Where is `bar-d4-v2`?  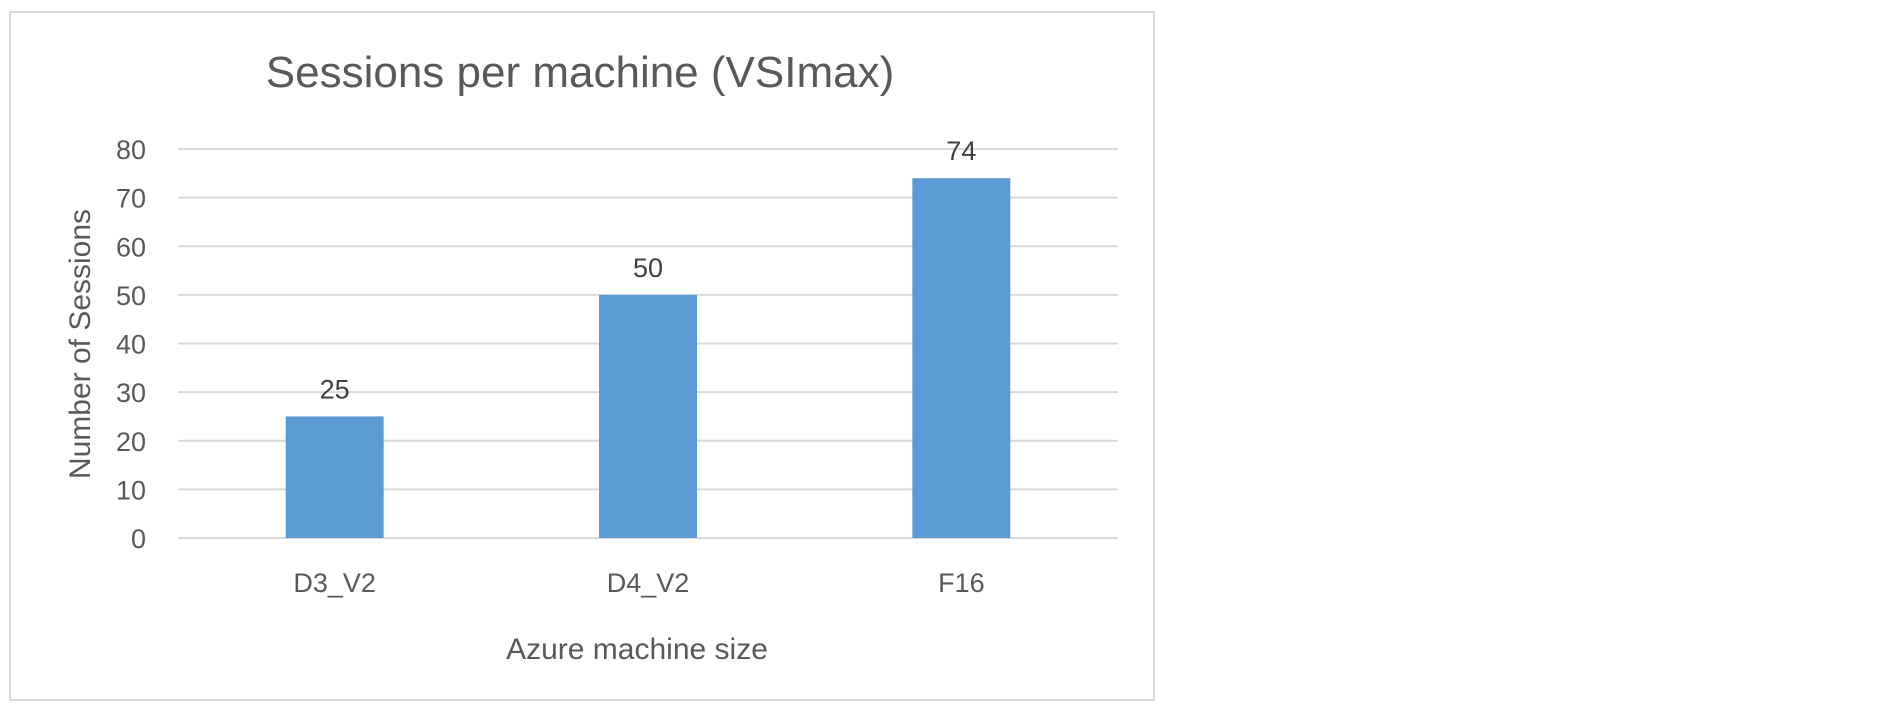 bar-d4-v2 is located at coordinates (648, 416).